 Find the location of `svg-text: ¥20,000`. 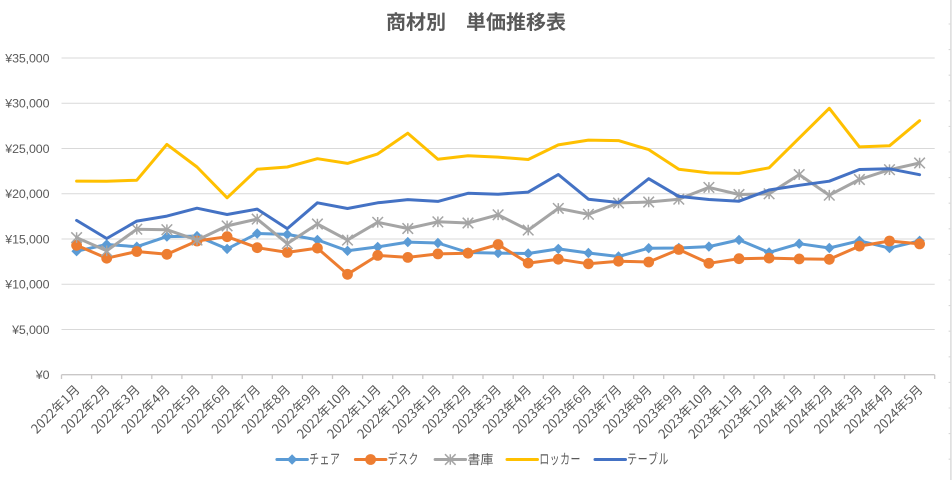

svg-text: ¥20,000 is located at coordinates (26, 194).